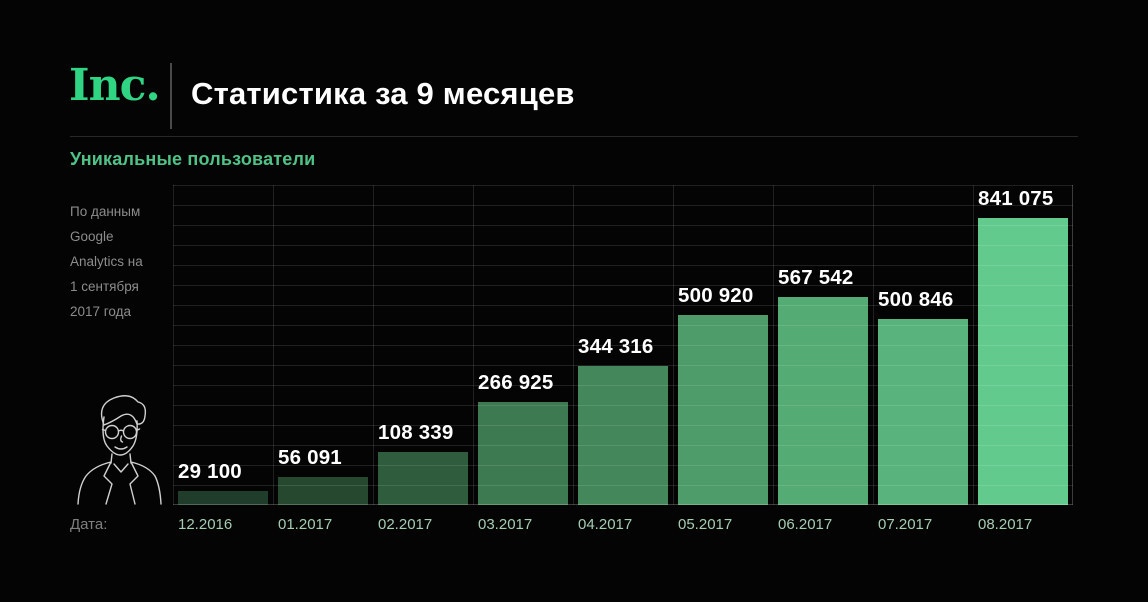 The width and height of the screenshot is (1148, 602). What do you see at coordinates (805, 524) in the screenshot?
I see `x-axis-label: 06.2017` at bounding box center [805, 524].